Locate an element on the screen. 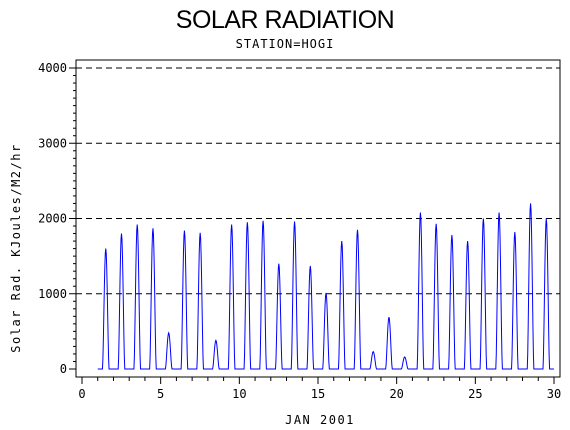 The image size is (570, 430). x-tick-label: 15 is located at coordinates (318, 394).